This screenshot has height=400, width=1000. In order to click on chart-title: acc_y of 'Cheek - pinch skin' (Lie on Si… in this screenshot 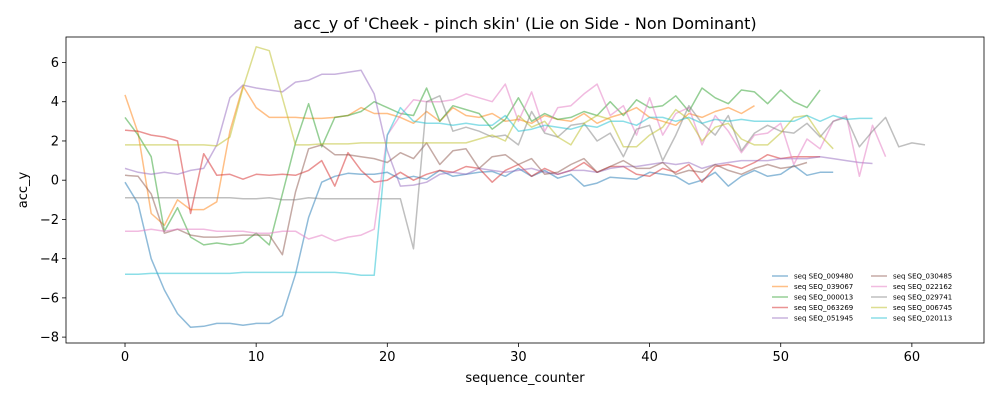, I will do `click(524, 24)`.